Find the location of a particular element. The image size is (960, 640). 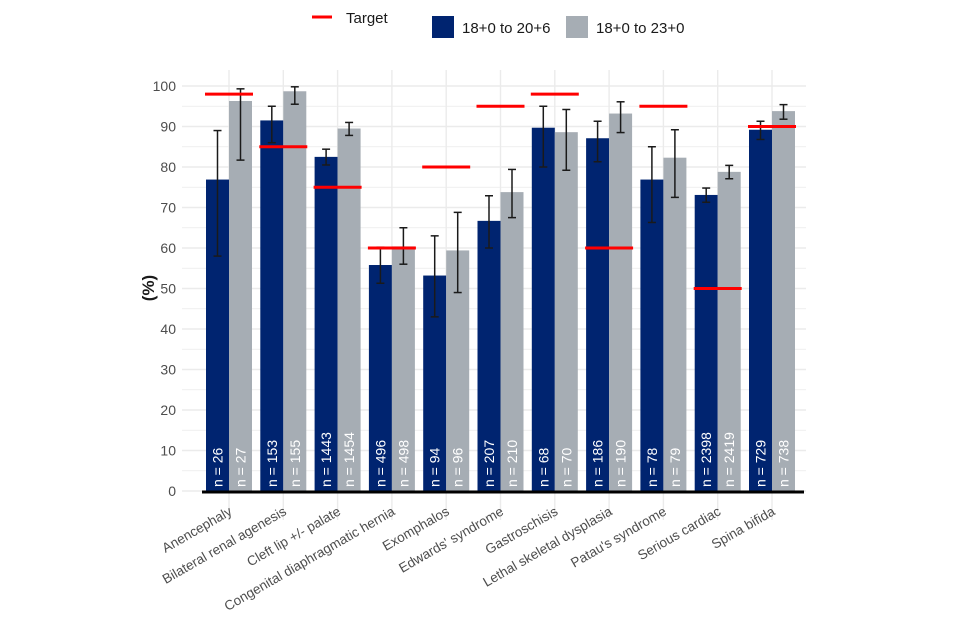

y-tick-label: 10 is located at coordinates (168, 451).